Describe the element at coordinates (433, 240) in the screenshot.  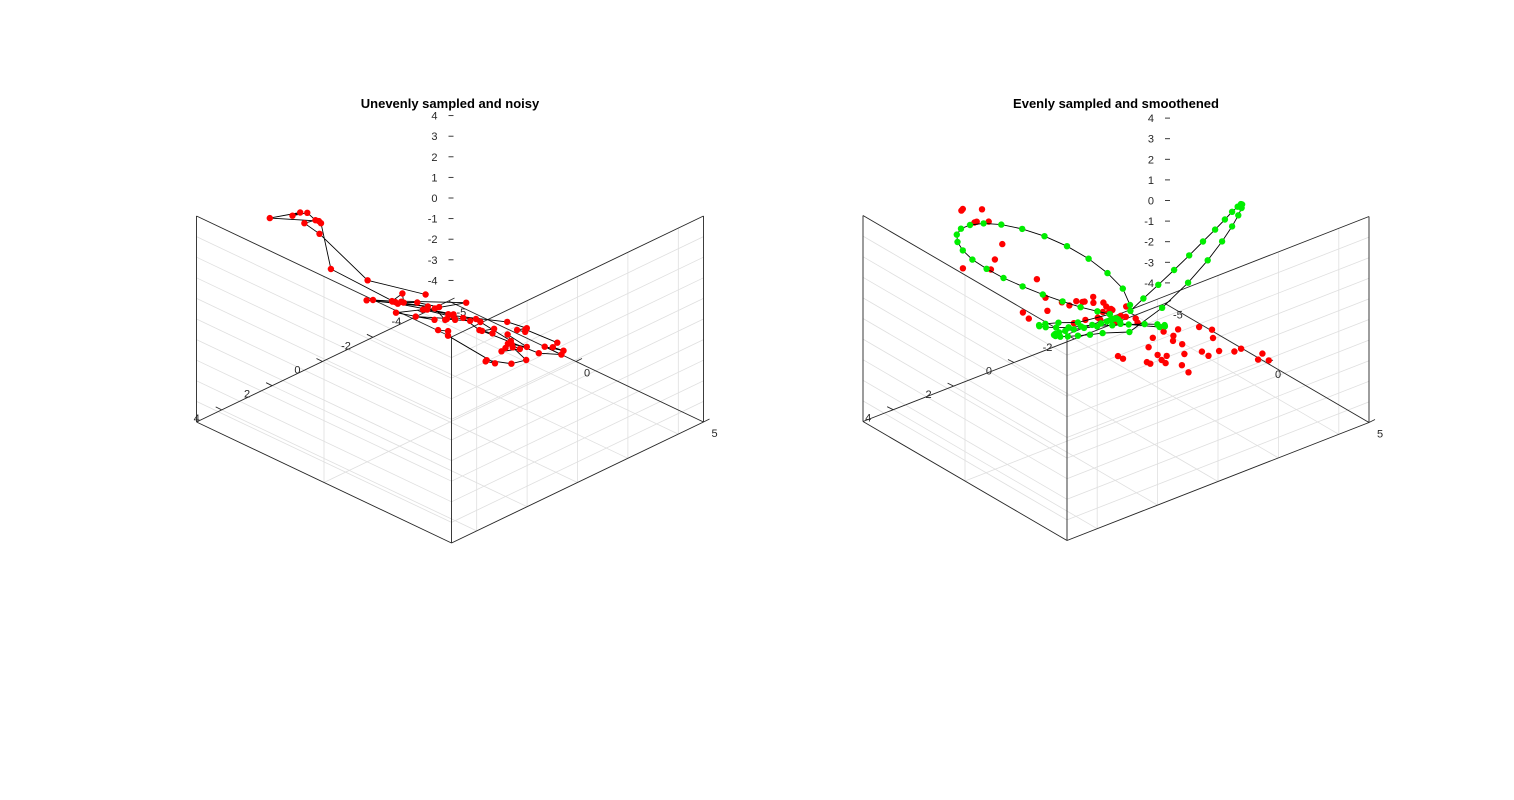
I see `z-tick-label: -2` at that location.